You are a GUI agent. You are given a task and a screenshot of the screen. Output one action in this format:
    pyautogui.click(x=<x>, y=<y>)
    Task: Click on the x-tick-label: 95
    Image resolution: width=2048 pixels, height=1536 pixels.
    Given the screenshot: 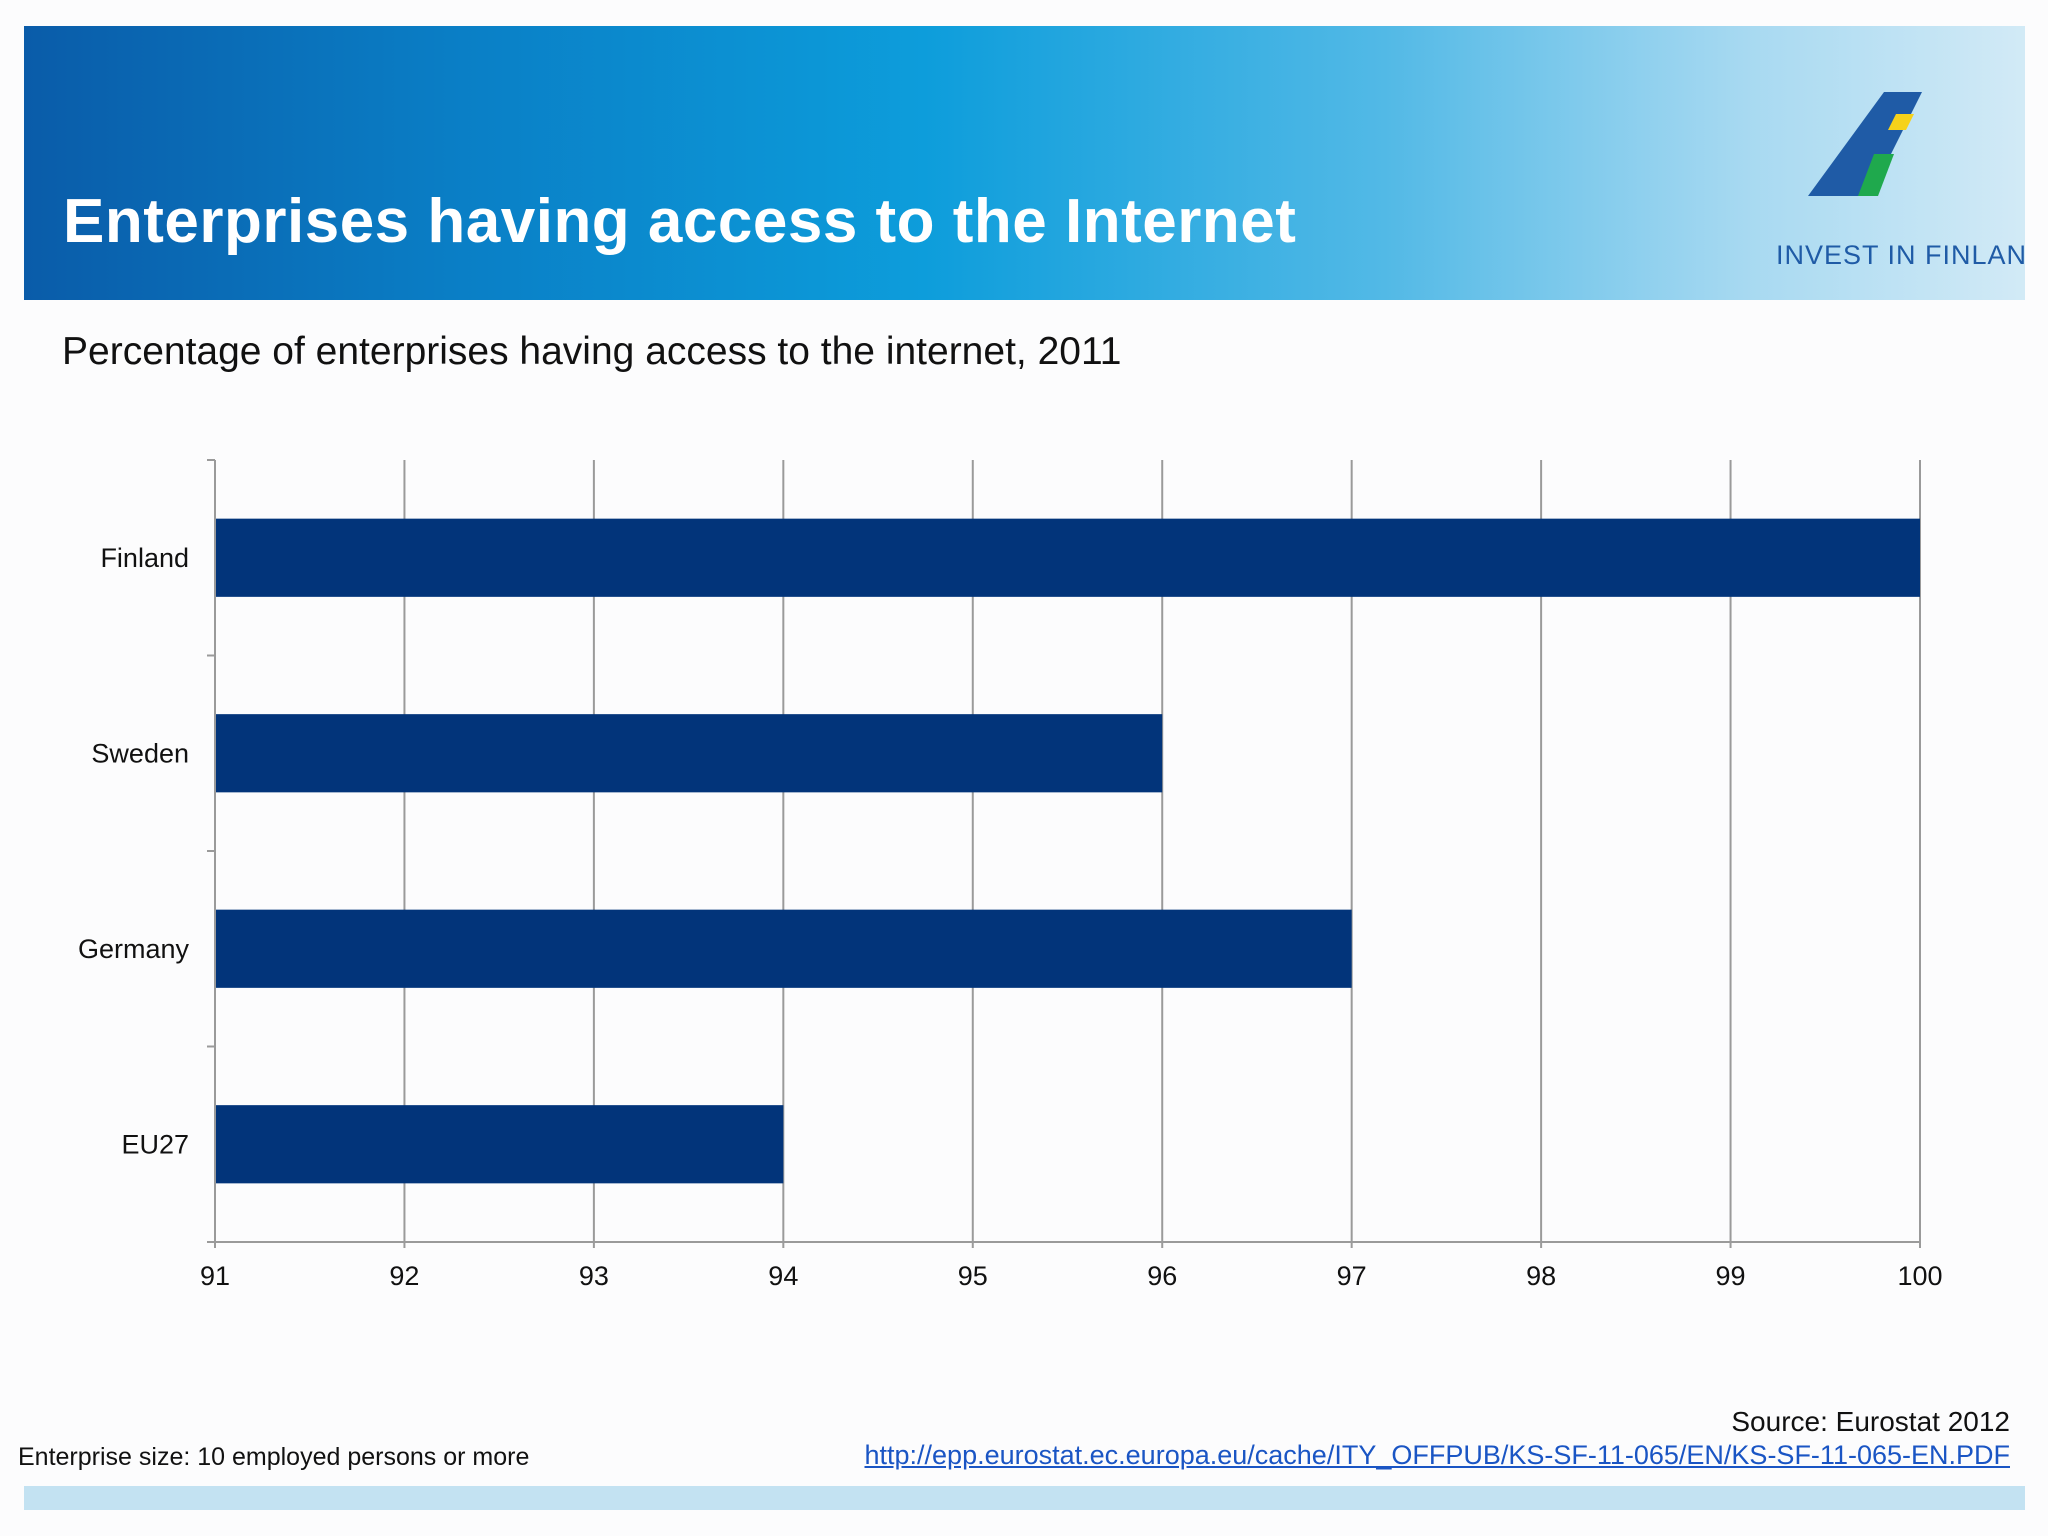 What is the action you would take?
    pyautogui.click(x=973, y=1276)
    